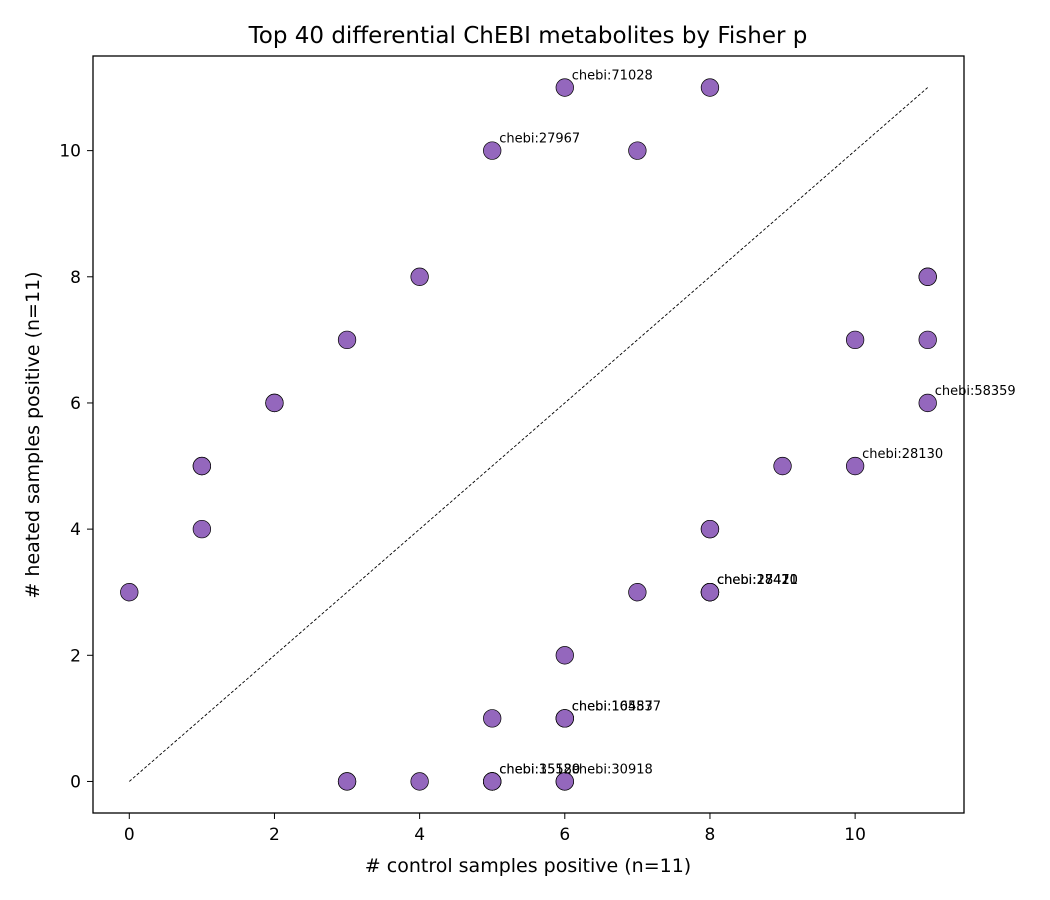 The image size is (1050, 900). What do you see at coordinates (528, 866) in the screenshot?
I see `x-axis-title: # control samples positive (n=11)` at bounding box center [528, 866].